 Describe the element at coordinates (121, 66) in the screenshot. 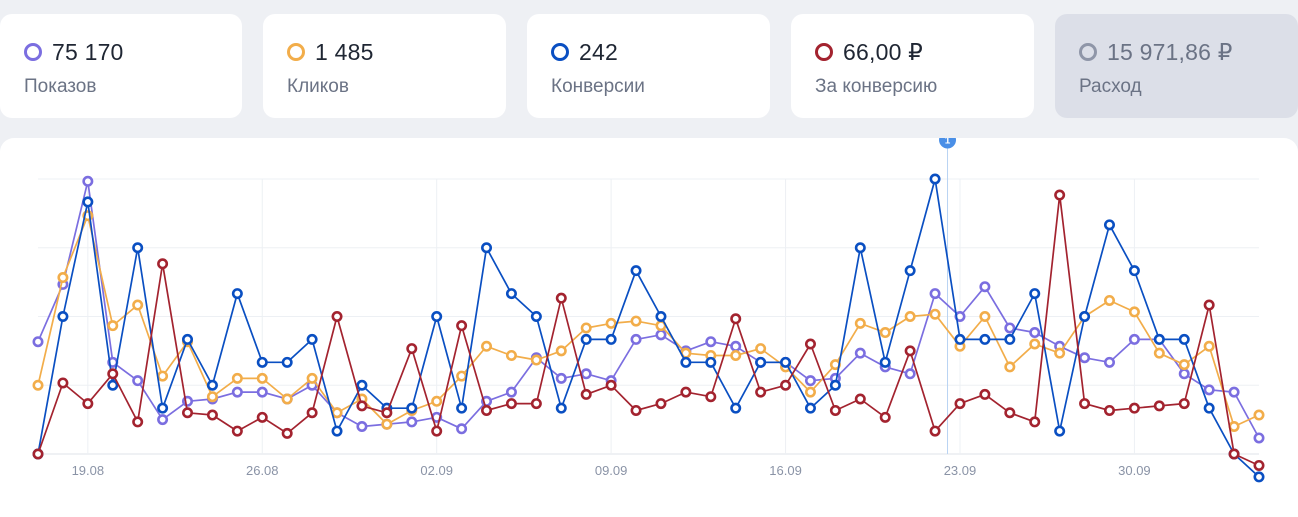

I see `metric-card-impressions: 75 170 Показов` at that location.